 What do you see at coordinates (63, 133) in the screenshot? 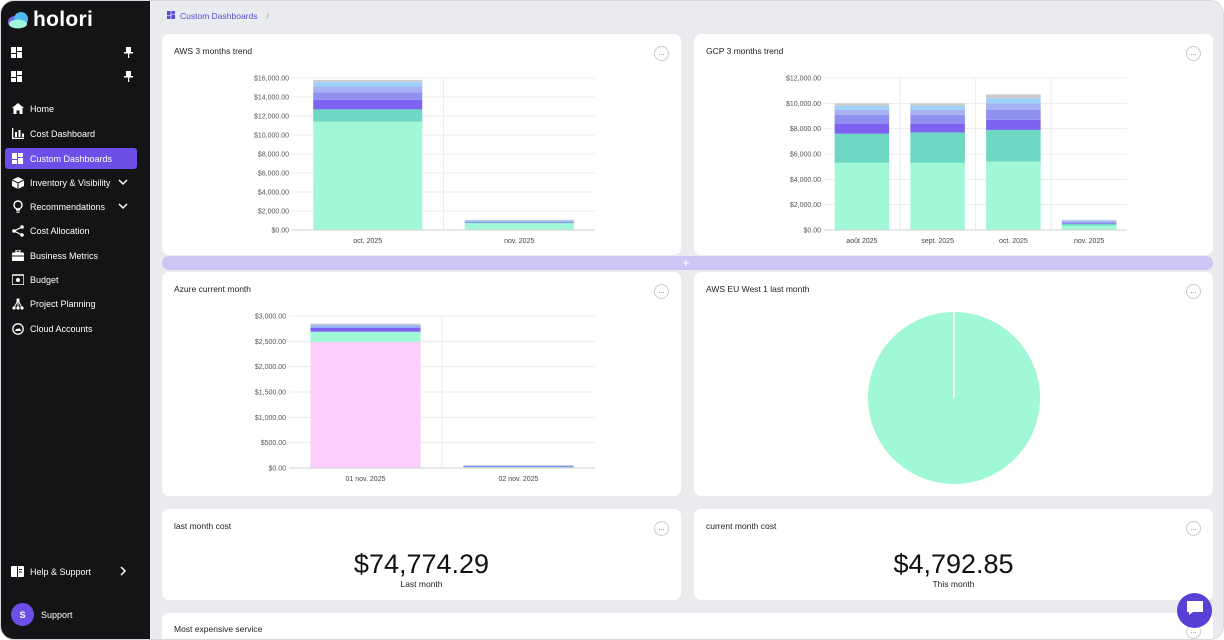
I see `sidebar-item-label: Cost Dashboard` at bounding box center [63, 133].